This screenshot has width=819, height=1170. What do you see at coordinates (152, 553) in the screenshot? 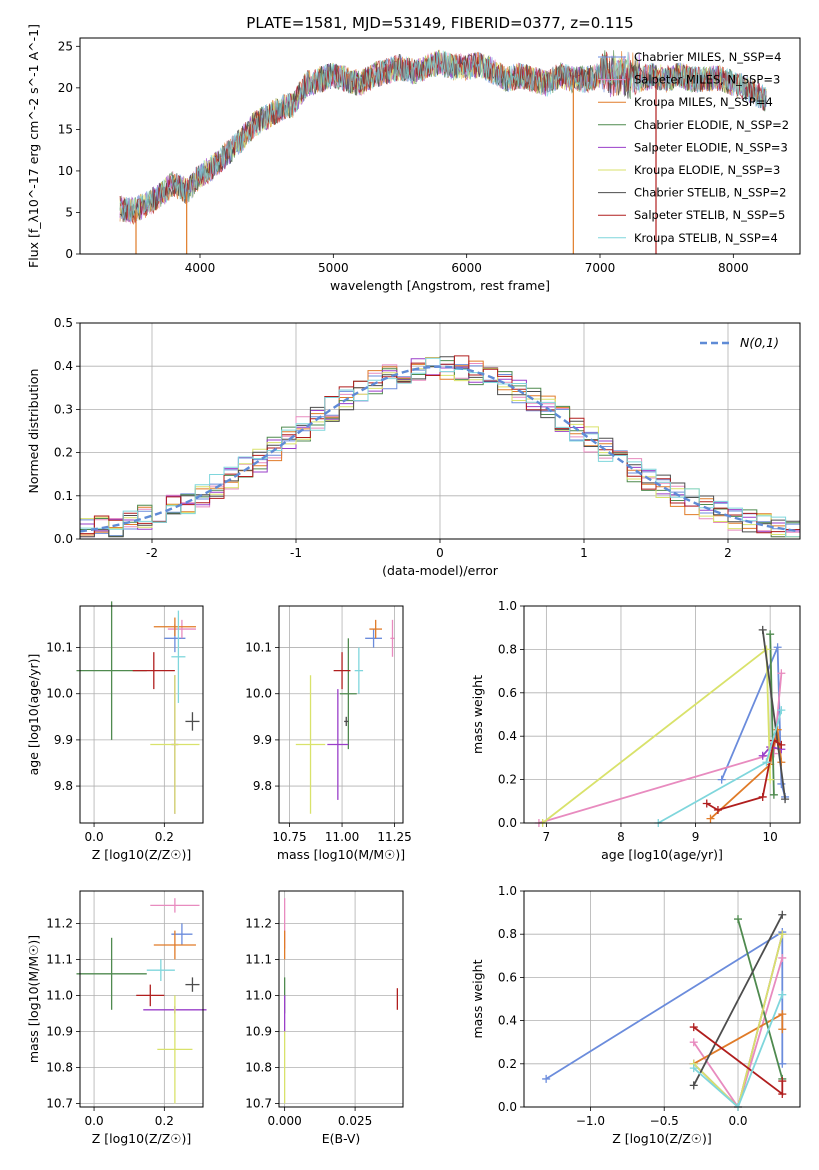
I see `x-tick-label: -2` at bounding box center [152, 553].